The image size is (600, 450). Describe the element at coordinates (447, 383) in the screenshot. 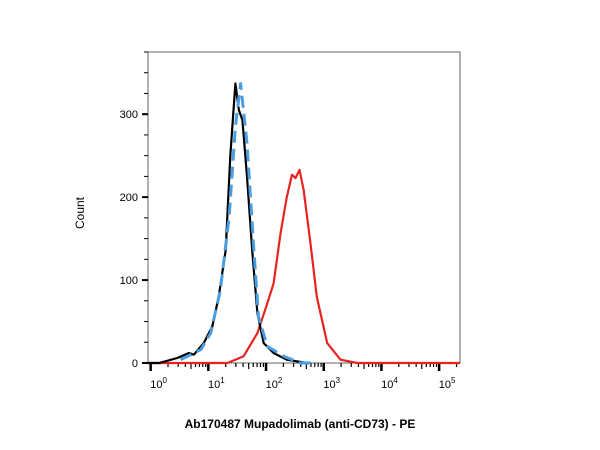

I see `x-tick-label: 10⁵` at that location.